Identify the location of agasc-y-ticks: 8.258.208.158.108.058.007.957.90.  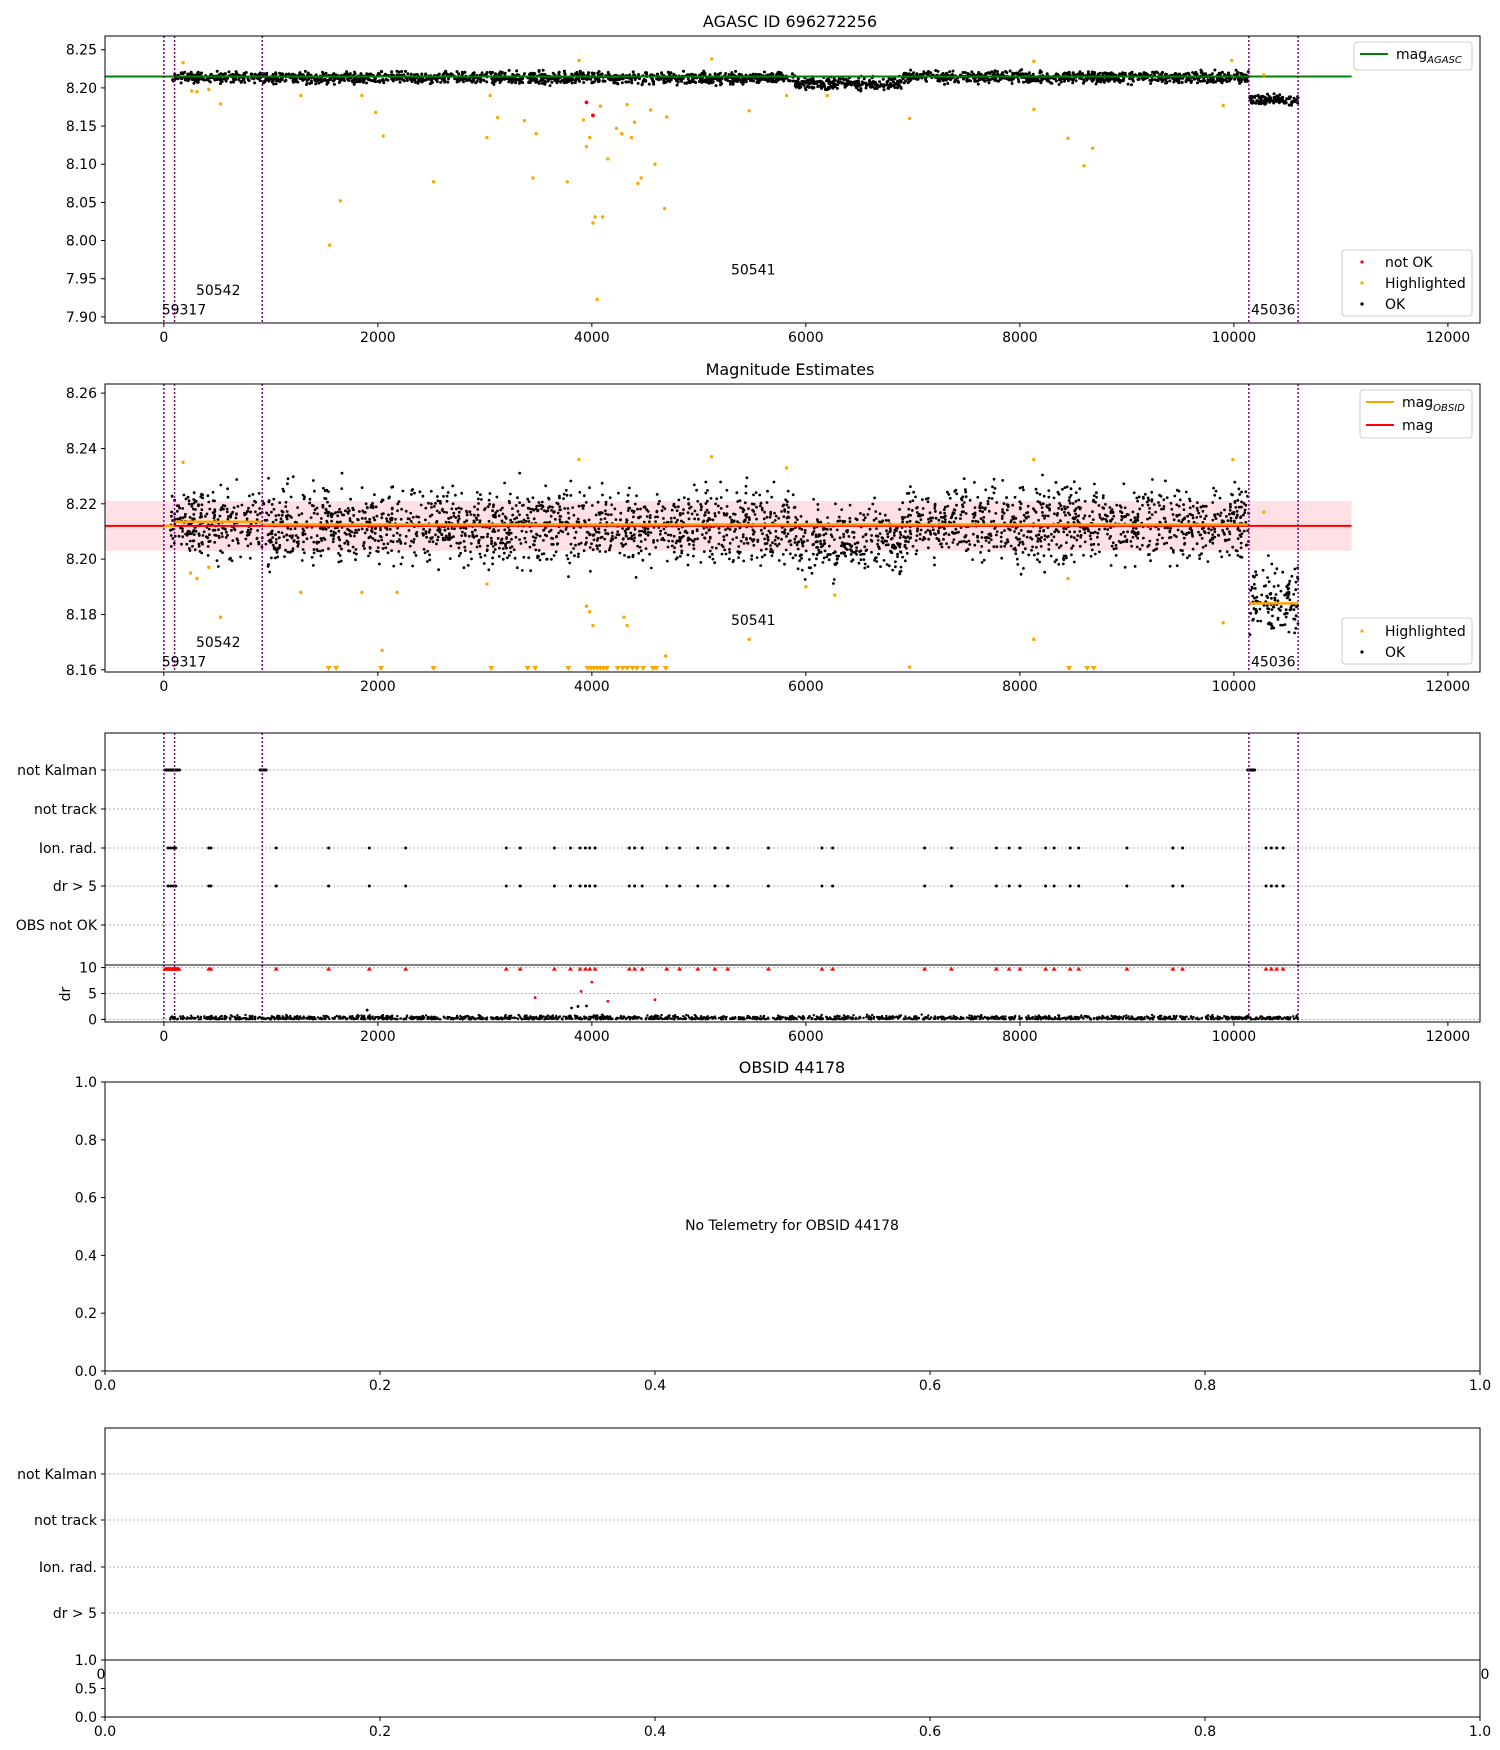
(85, 184).